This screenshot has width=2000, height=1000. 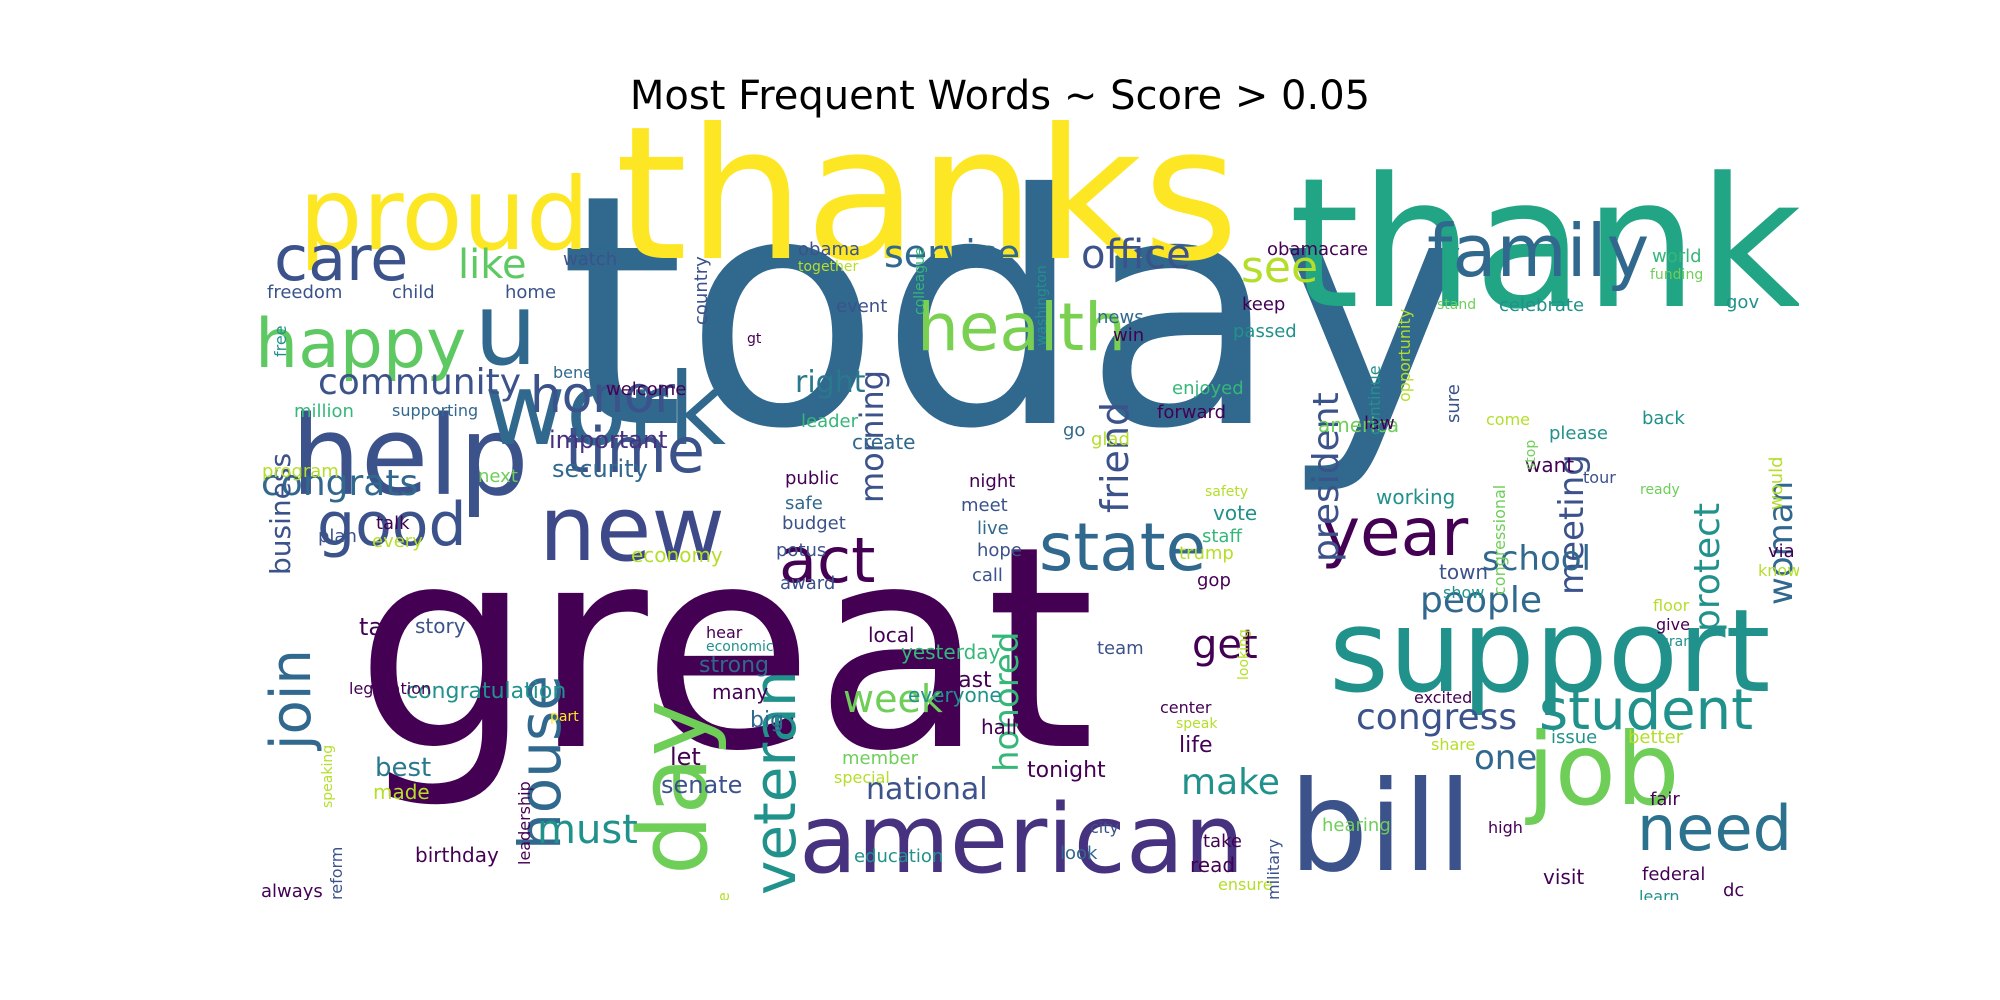 What do you see at coordinates (305, 292) in the screenshot?
I see `word-freedom: freedom` at bounding box center [305, 292].